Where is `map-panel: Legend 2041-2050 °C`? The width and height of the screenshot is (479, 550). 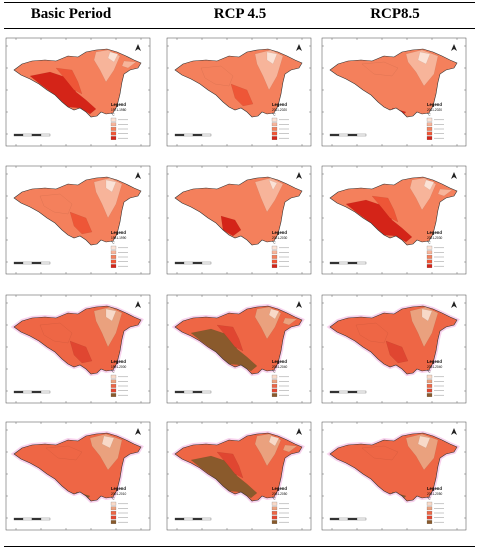 map-panel: Legend 2041-2050 °C is located at coordinates (394, 476).